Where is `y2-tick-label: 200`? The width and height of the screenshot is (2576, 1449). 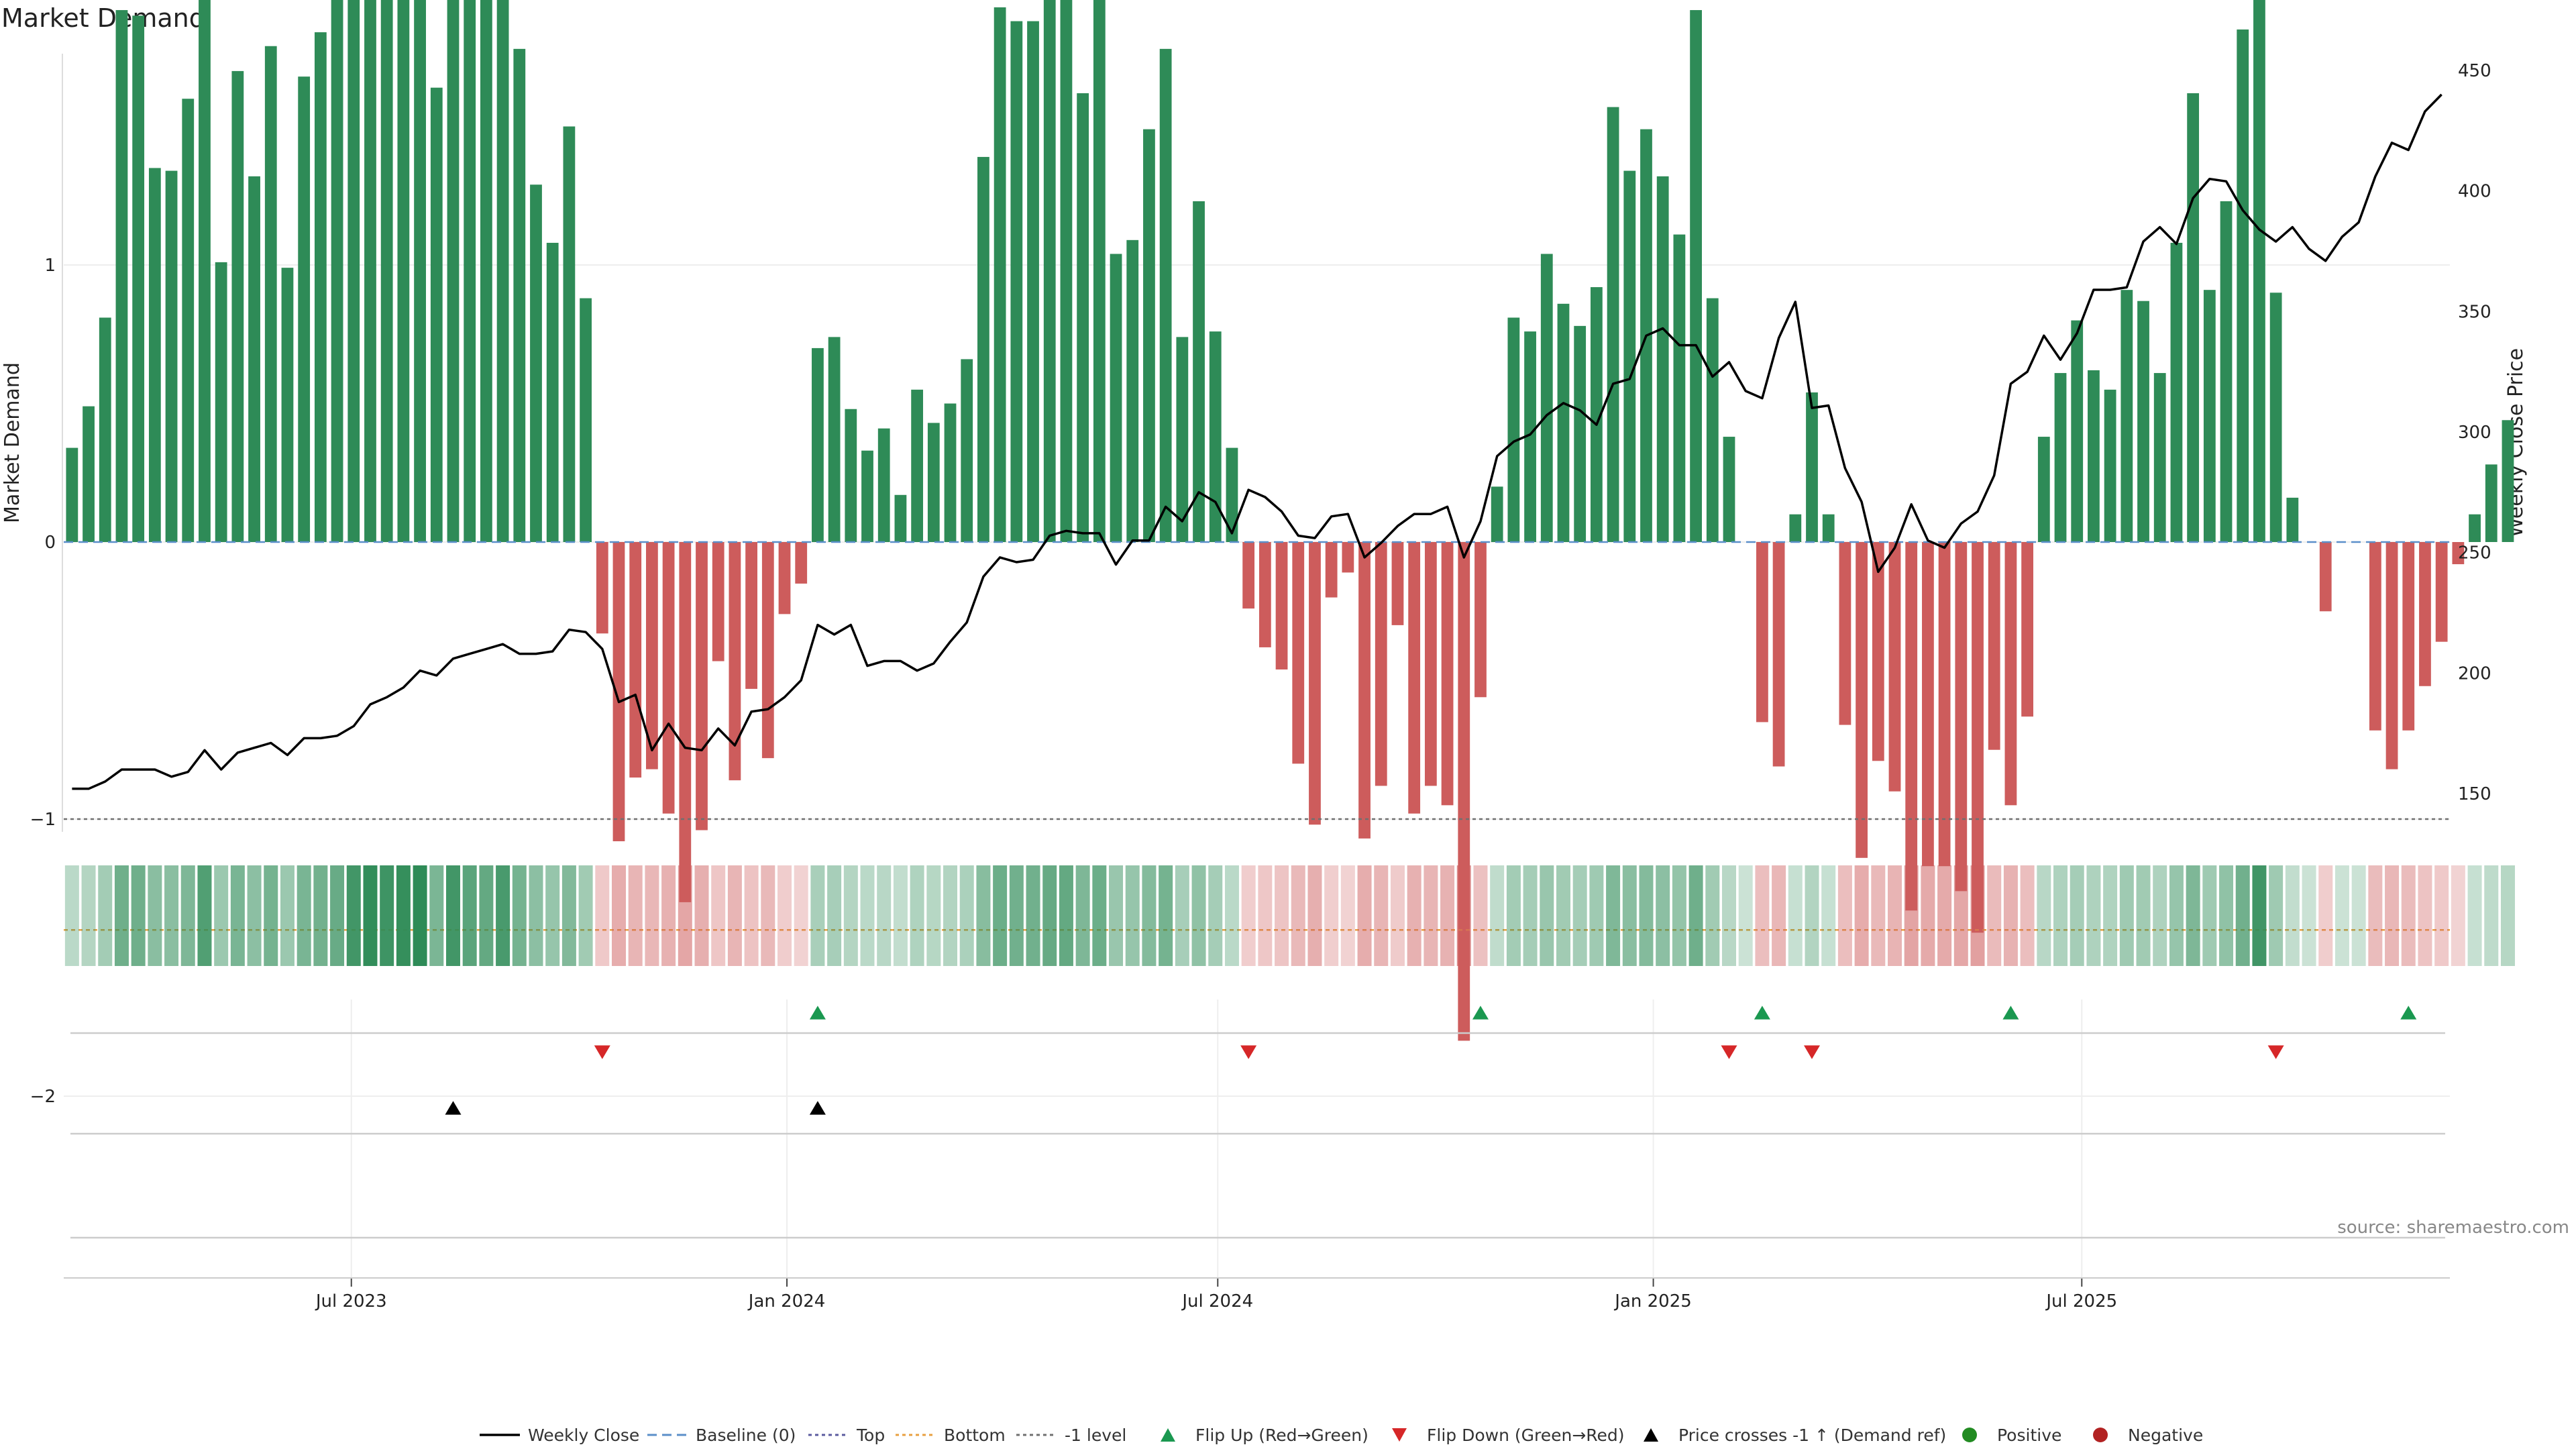 y2-tick-label: 200 is located at coordinates (2474, 673).